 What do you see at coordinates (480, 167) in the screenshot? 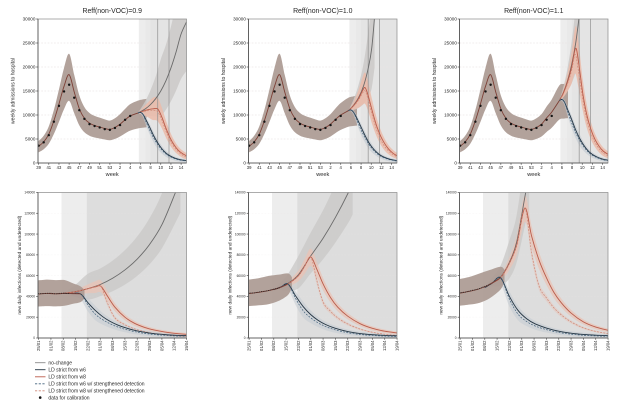
I see `svg-text: 43` at bounding box center [480, 167].